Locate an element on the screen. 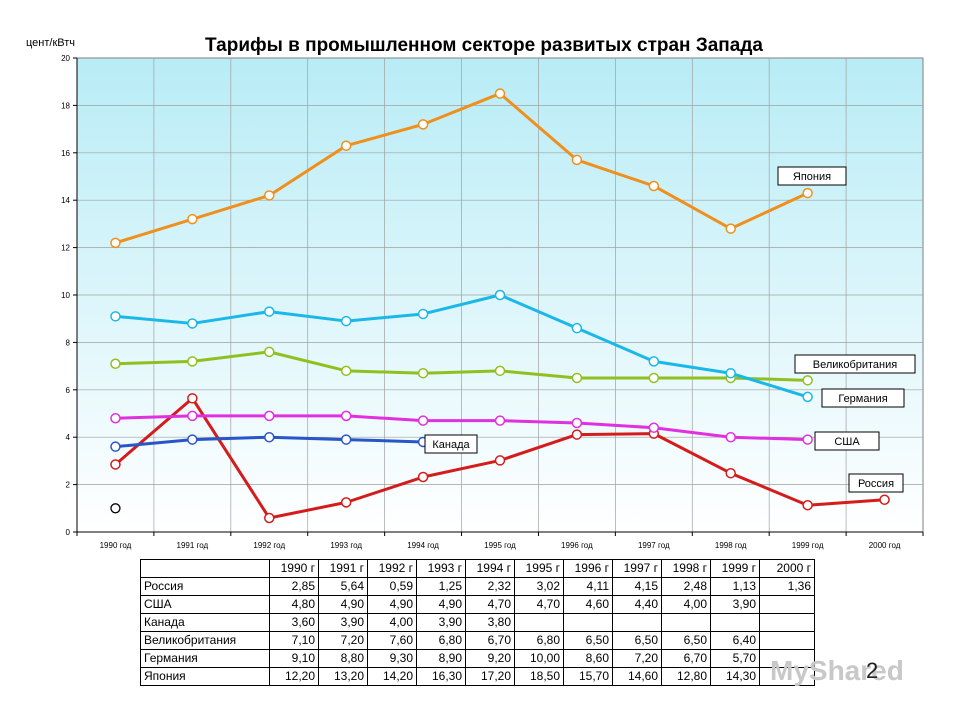  table-cell: 5,70 is located at coordinates (735, 658).